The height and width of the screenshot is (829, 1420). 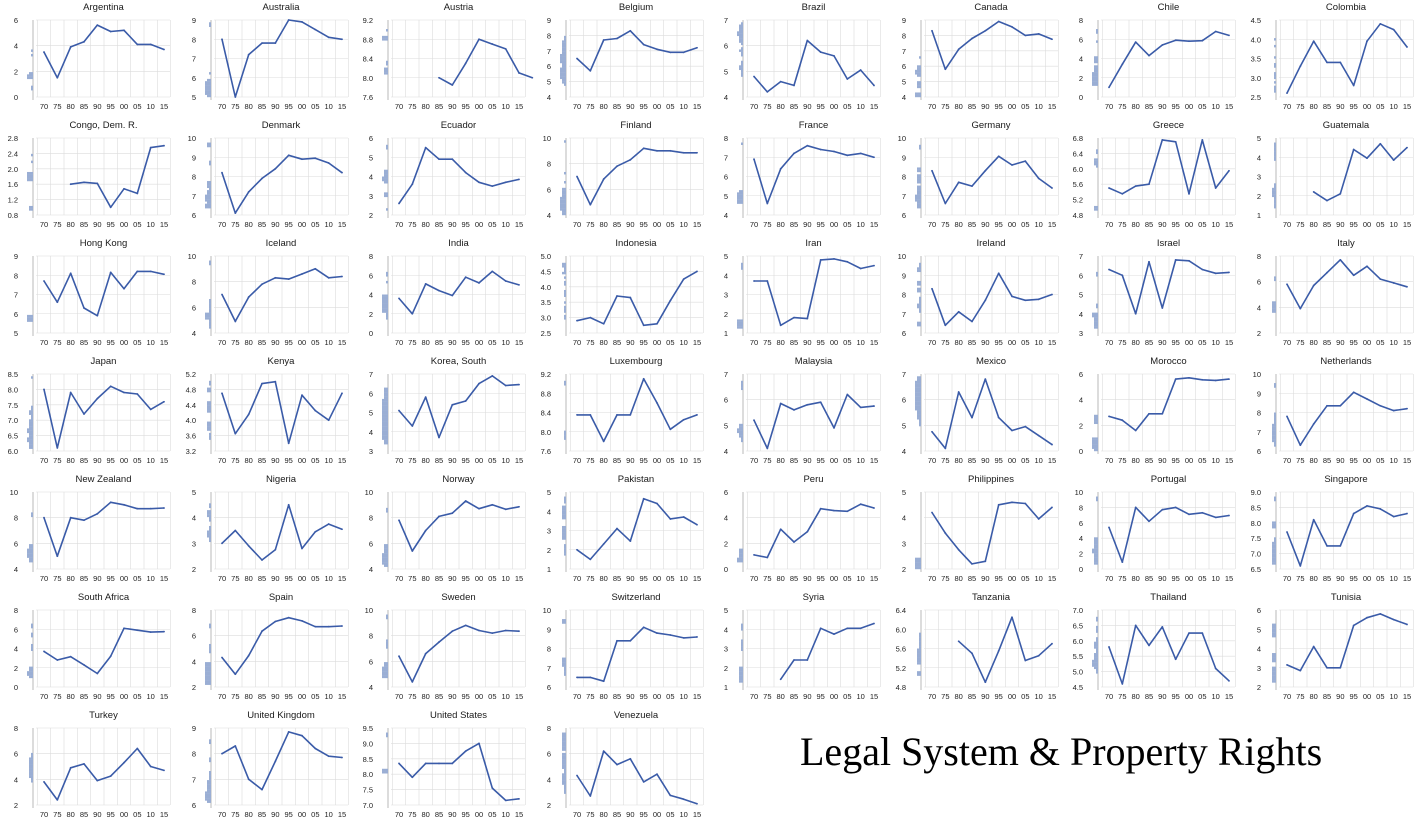 What do you see at coordinates (621, 649) in the screenshot?
I see `country-panel: Switzerland 6 7 8 9 10 70 75 80 85 90 95 00 05 10 15` at bounding box center [621, 649].